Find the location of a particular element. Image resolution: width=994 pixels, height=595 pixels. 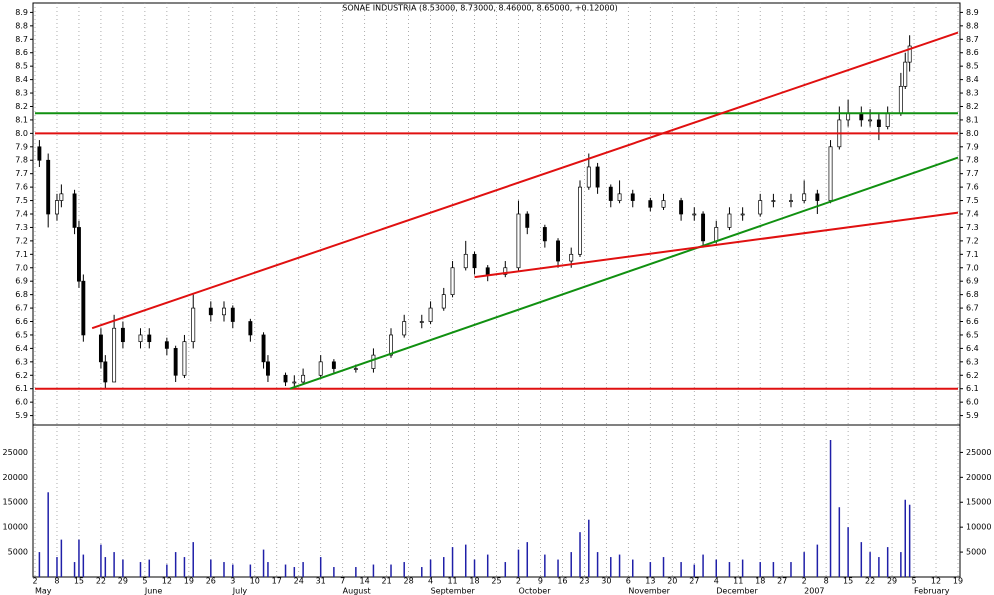

y-tick-label: 6.1 is located at coordinates (21, 388).